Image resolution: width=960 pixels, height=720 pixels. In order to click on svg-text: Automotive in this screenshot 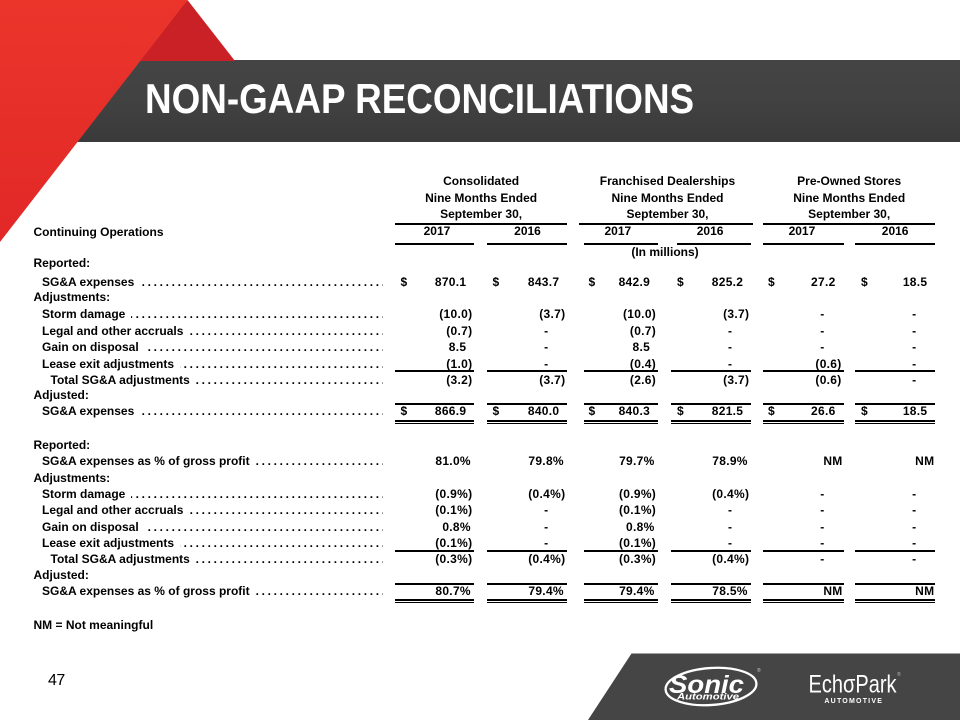, I will do `click(708, 697)`.